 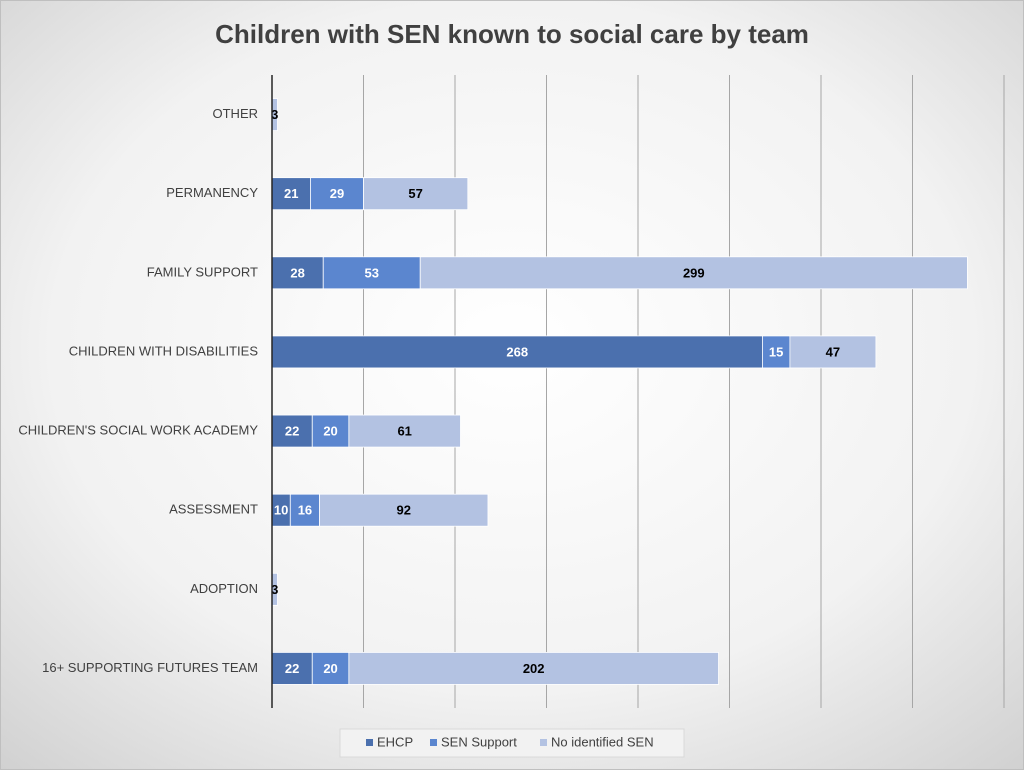 I want to click on legend-box, so click(x=512, y=743).